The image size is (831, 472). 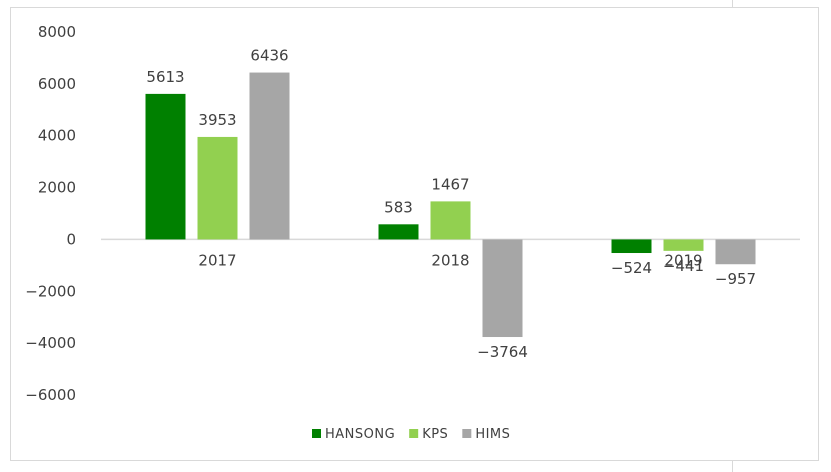 What do you see at coordinates (50, 343) in the screenshot?
I see `y-tick-label: −4000` at bounding box center [50, 343].